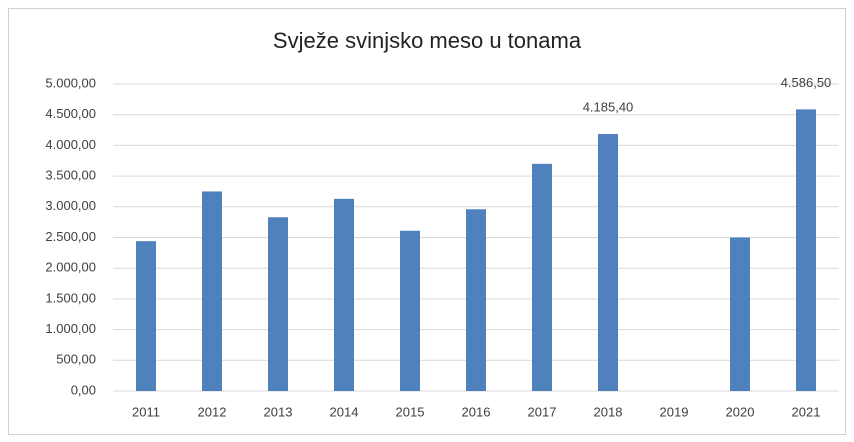 The image size is (854, 442). I want to click on data-label: 4.185,40, so click(608, 106).